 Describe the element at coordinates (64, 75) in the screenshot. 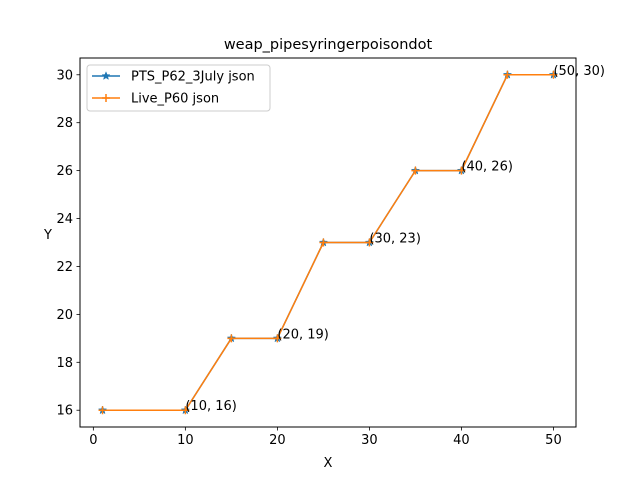

I see `y-tick-label: 30` at that location.